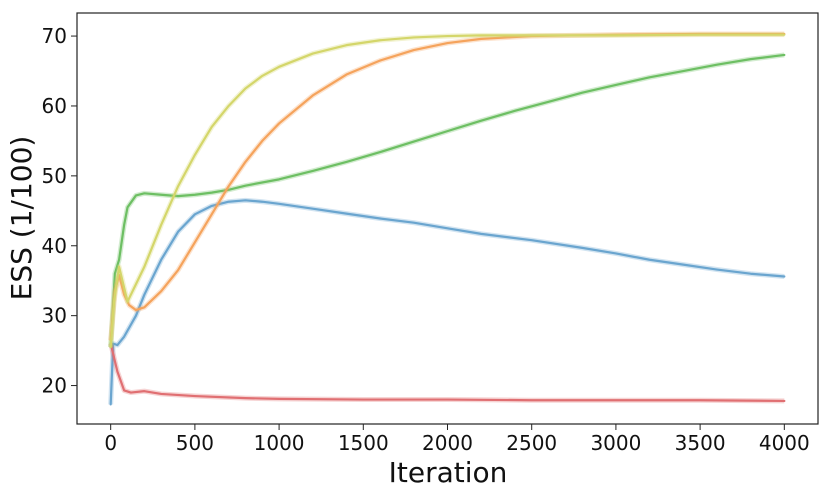  What do you see at coordinates (110, 443) in the screenshot?
I see `x-tick-label: 0` at bounding box center [110, 443].